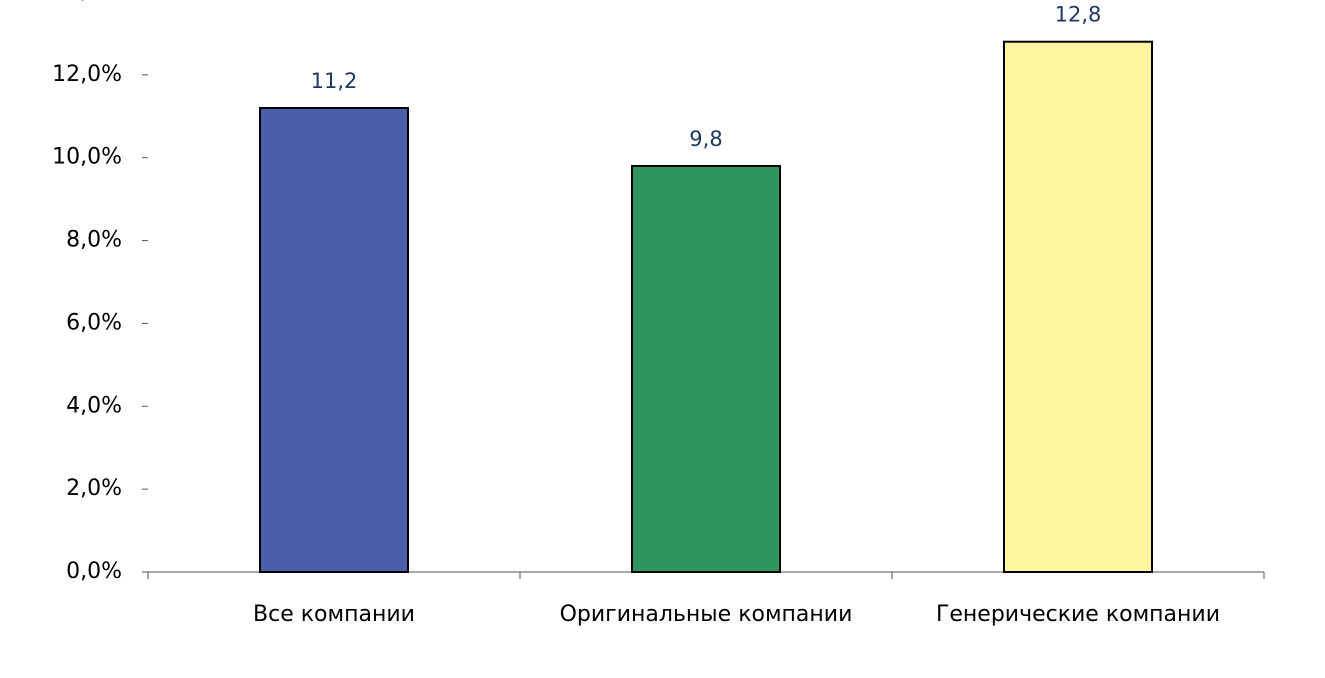 Image resolution: width=1325 pixels, height=678 pixels. What do you see at coordinates (94, 240) in the screenshot?
I see `y-tick-label: 8,0%` at bounding box center [94, 240].